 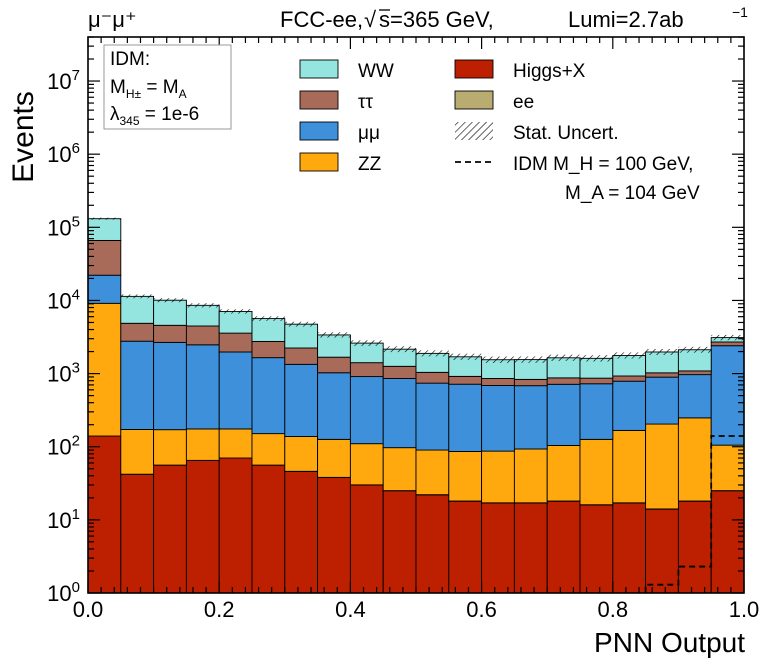 What do you see at coordinates (63, 80) in the screenshot?
I see `y-tick-label-7: 10⁷` at bounding box center [63, 80].